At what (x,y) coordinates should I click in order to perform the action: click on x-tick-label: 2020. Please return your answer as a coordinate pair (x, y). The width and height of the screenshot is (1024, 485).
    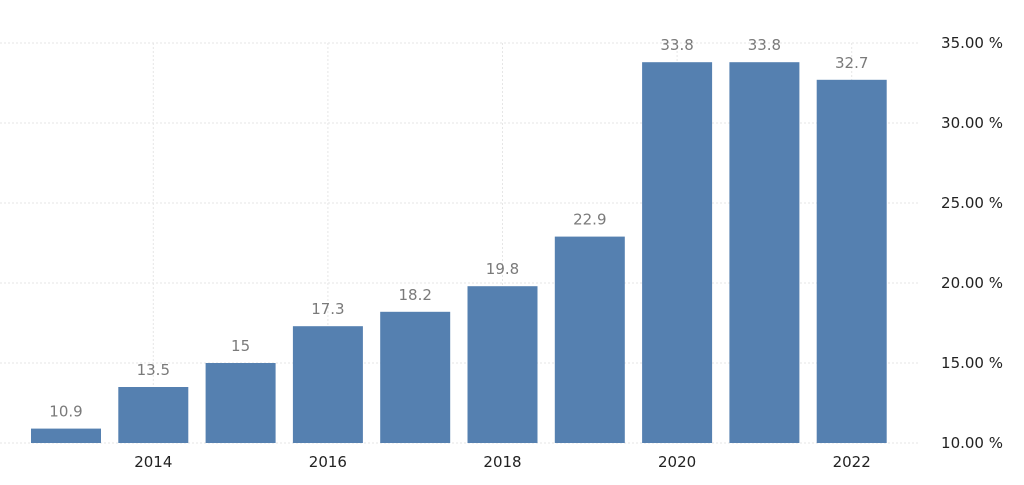
    Looking at the image, I should click on (677, 462).